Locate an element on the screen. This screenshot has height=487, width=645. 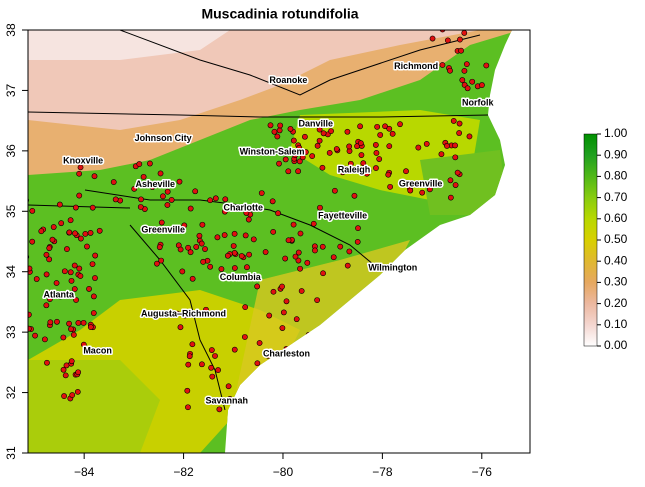
city-label: Raleigh is located at coordinates (354, 170).